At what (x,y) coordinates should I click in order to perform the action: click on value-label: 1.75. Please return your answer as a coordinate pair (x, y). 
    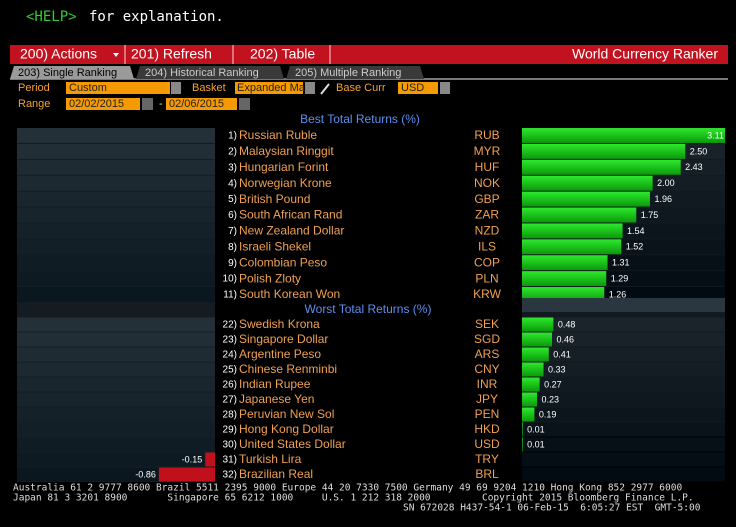
    Looking at the image, I should click on (650, 215).